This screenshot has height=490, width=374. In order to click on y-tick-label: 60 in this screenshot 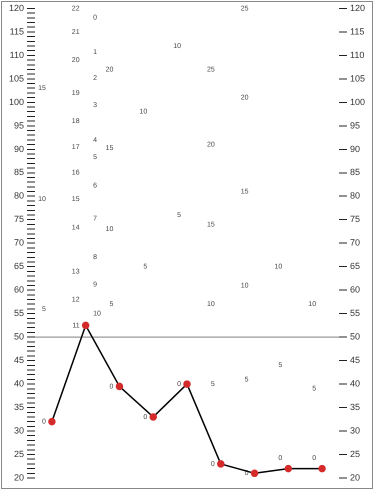, I will do `click(19, 289)`.